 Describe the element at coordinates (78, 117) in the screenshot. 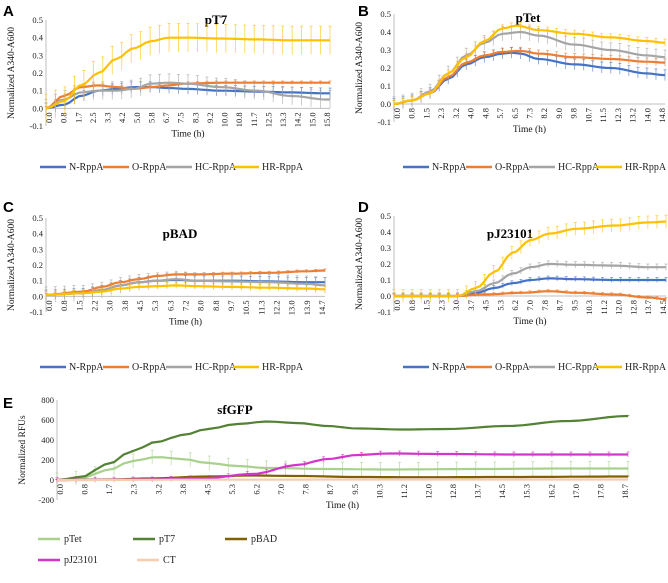

I see `x-tick-label: 1.7` at that location.